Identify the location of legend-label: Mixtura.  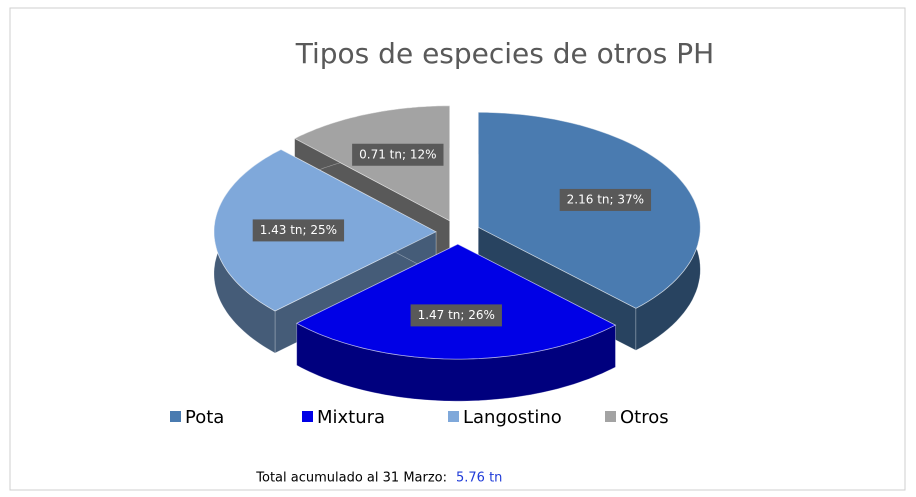
(351, 417).